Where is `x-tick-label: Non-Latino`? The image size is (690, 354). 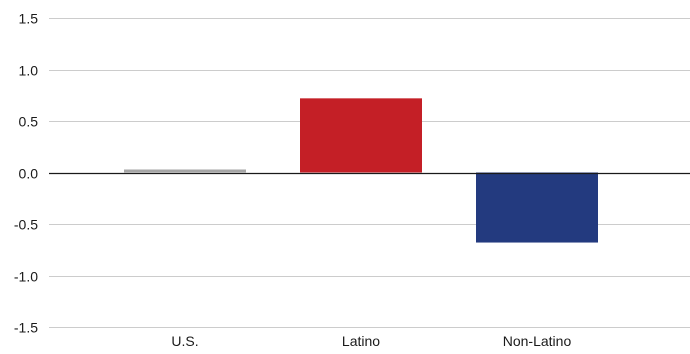 x-tick-label: Non-Latino is located at coordinates (537, 341).